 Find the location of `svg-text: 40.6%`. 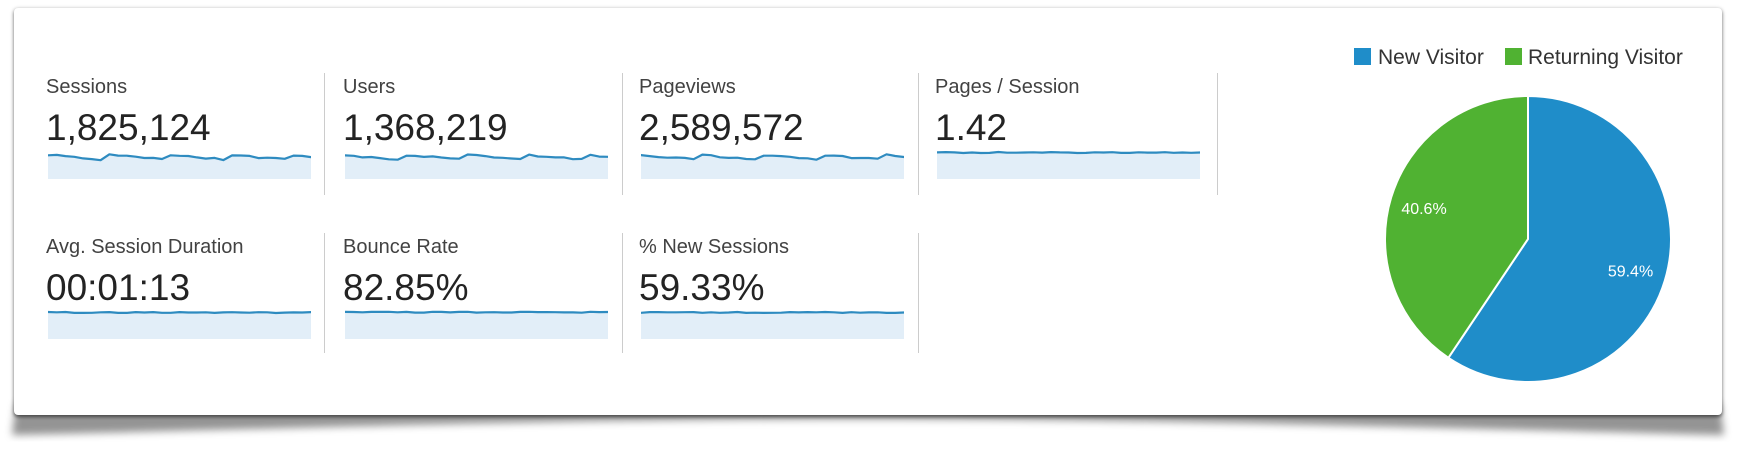

svg-text: 40.6% is located at coordinates (1423, 208).